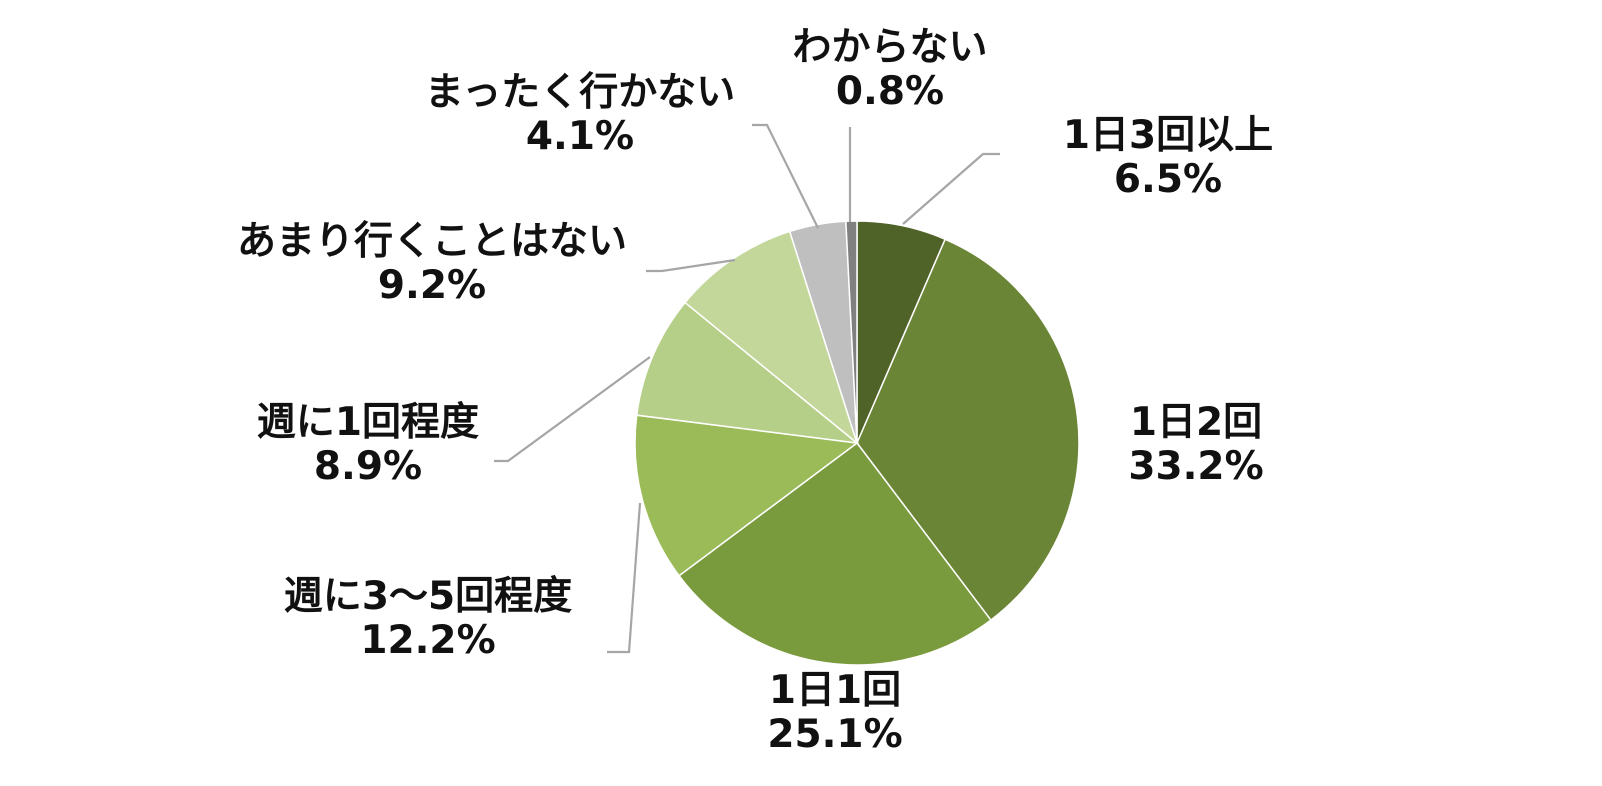  What do you see at coordinates (746, 495) in the screenshot?
I see `slice-4-wedge` at bounding box center [746, 495].